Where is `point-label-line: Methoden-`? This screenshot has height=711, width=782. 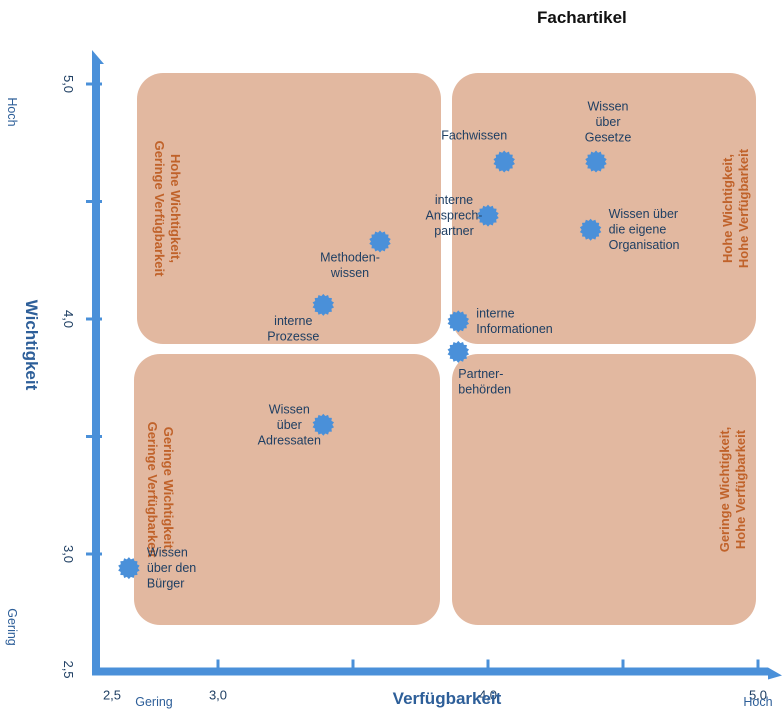 point-label-line: Methoden- is located at coordinates (350, 257).